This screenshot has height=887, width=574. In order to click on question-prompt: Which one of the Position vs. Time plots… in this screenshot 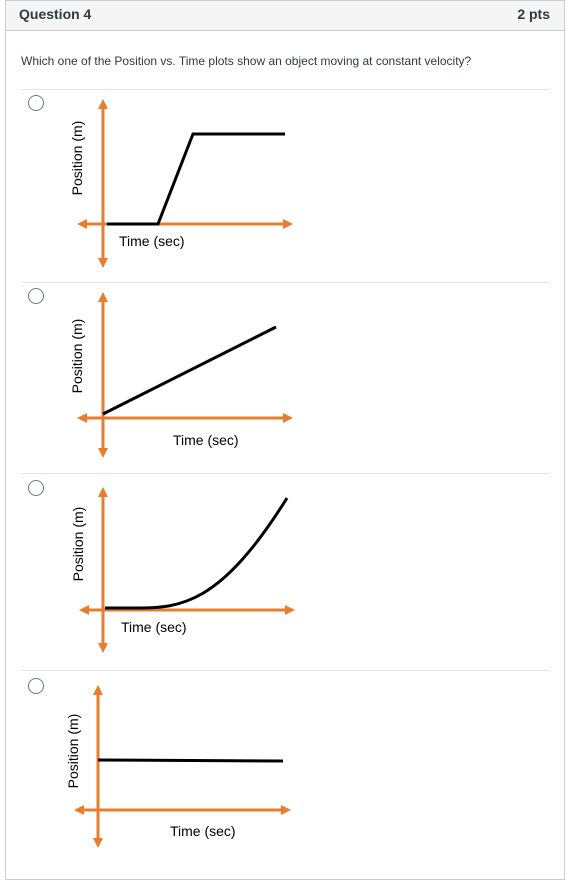, I will do `click(246, 61)`.